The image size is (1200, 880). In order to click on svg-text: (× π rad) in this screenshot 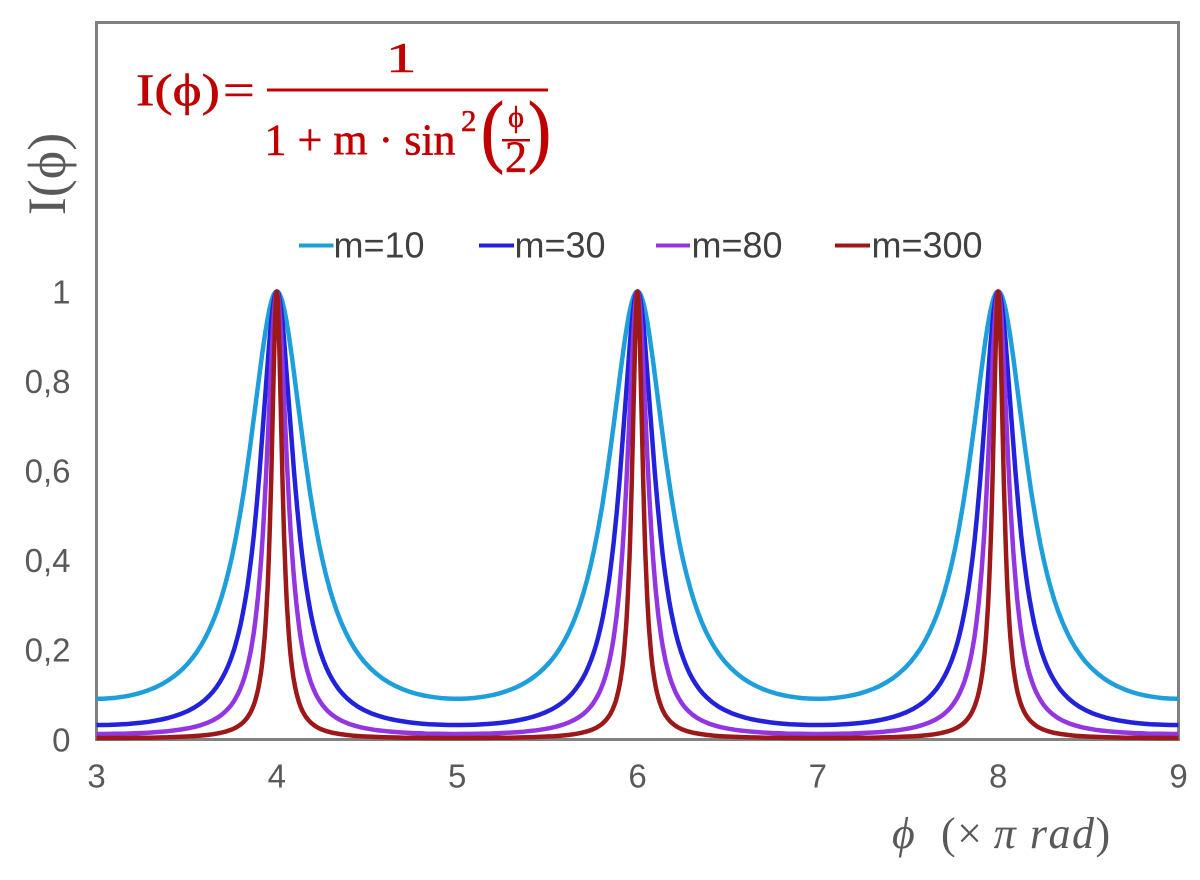, I will do `click(1026, 833)`.